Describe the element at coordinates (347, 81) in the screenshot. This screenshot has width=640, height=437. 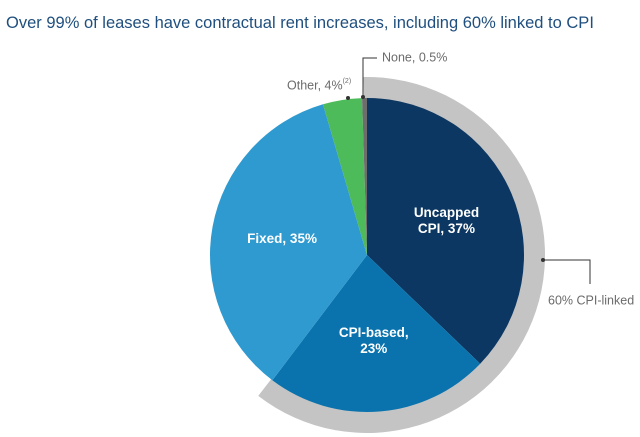
I see `footnote: (2)` at that location.